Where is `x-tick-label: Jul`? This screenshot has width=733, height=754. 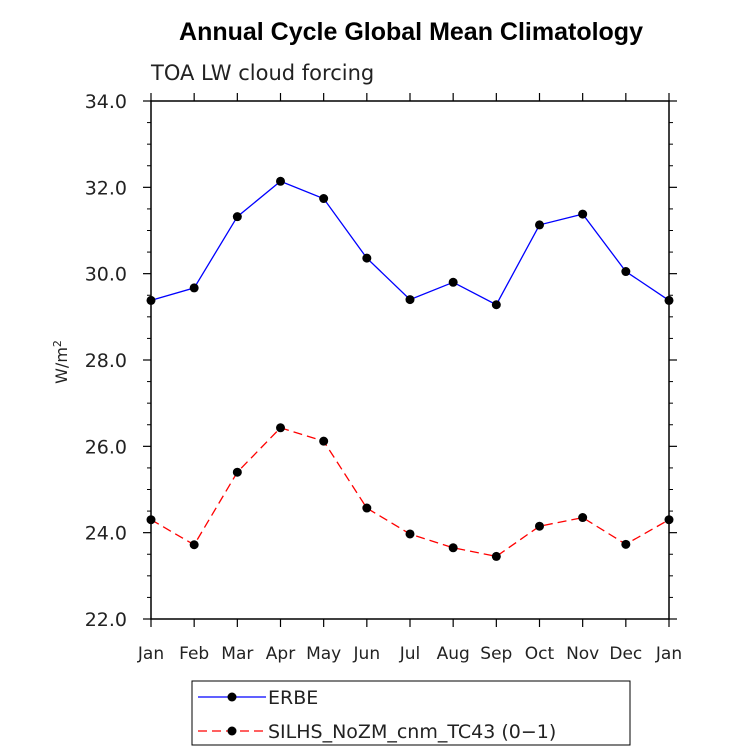
x-tick-label: Jul is located at coordinates (410, 654).